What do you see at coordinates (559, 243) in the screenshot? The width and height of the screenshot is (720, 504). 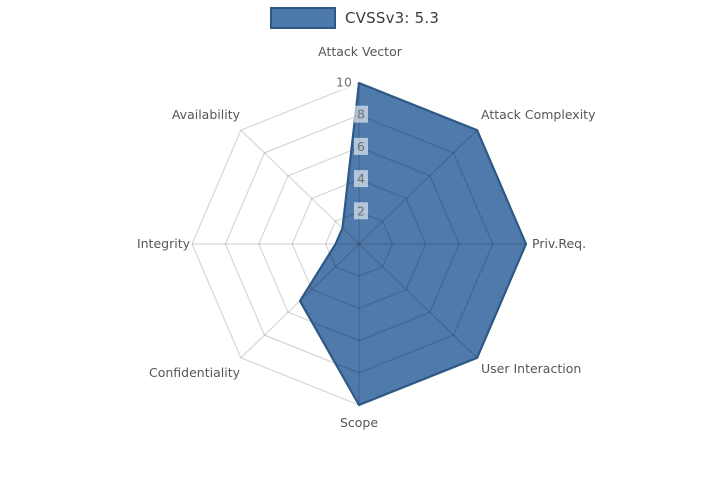 I see `category-label: Priv.Req.` at bounding box center [559, 243].